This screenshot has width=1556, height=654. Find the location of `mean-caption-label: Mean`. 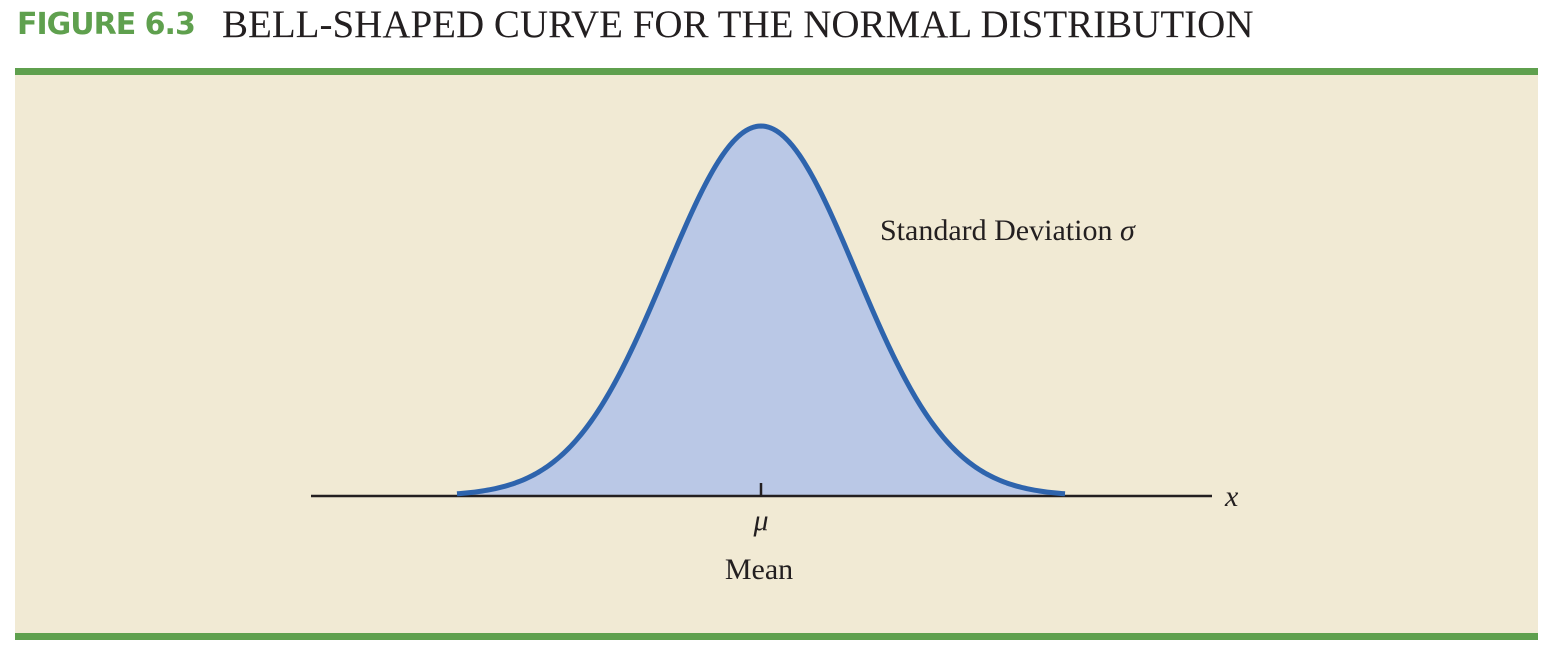

mean-caption-label: Mean is located at coordinates (759, 569).